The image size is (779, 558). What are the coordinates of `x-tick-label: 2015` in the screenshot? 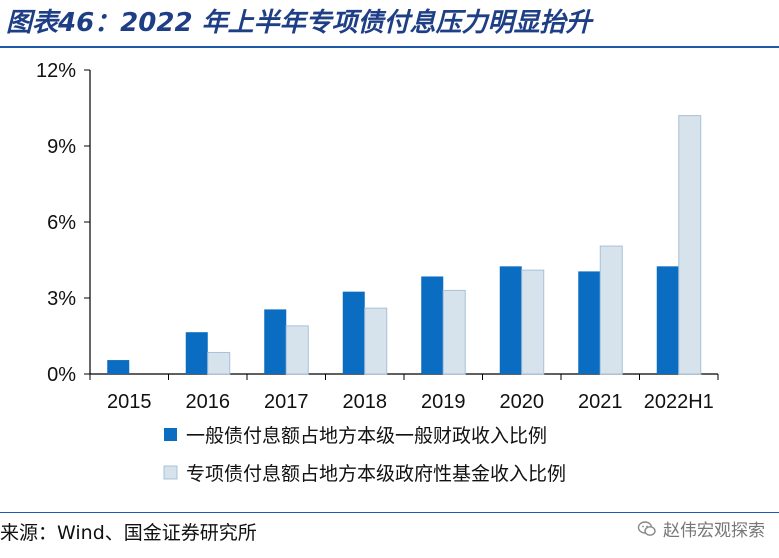 It's located at (129, 402).